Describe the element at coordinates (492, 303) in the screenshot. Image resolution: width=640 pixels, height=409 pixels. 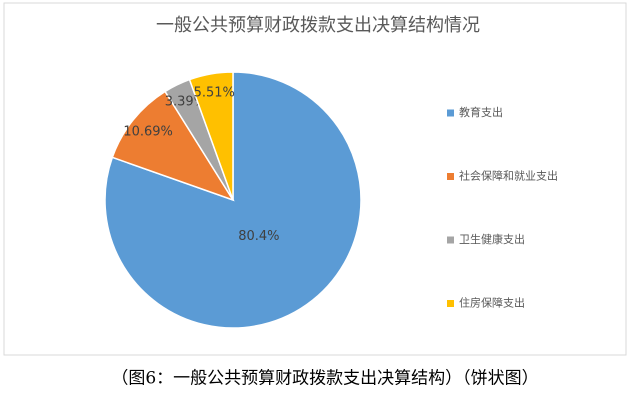
I see `legend-label: 住房保障支出` at that location.